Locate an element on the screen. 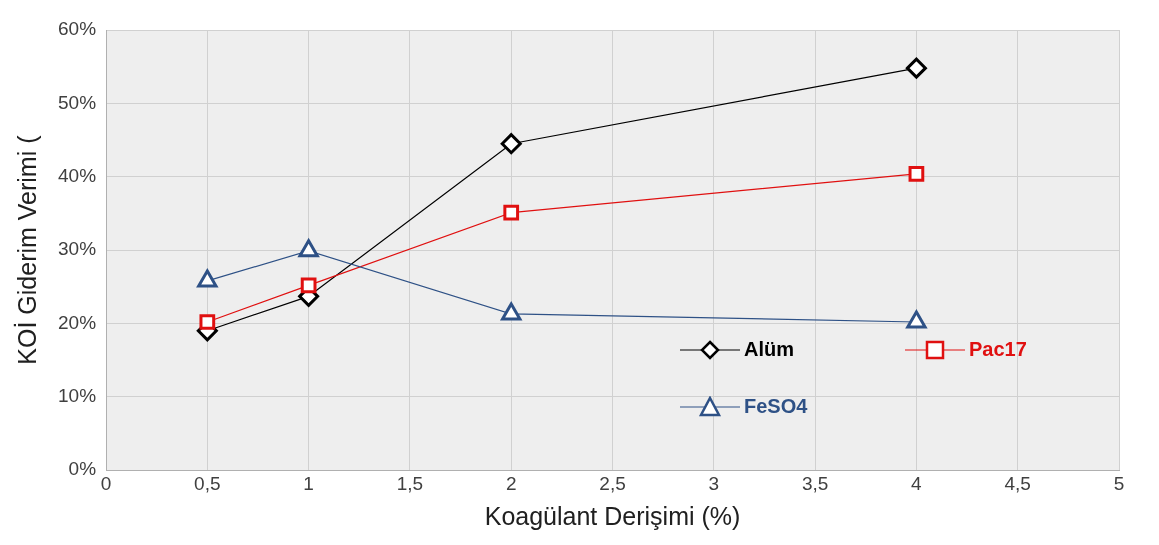 The height and width of the screenshot is (545, 1159). x-axis-title: Koagülant Derişimi (%) is located at coordinates (612, 515).